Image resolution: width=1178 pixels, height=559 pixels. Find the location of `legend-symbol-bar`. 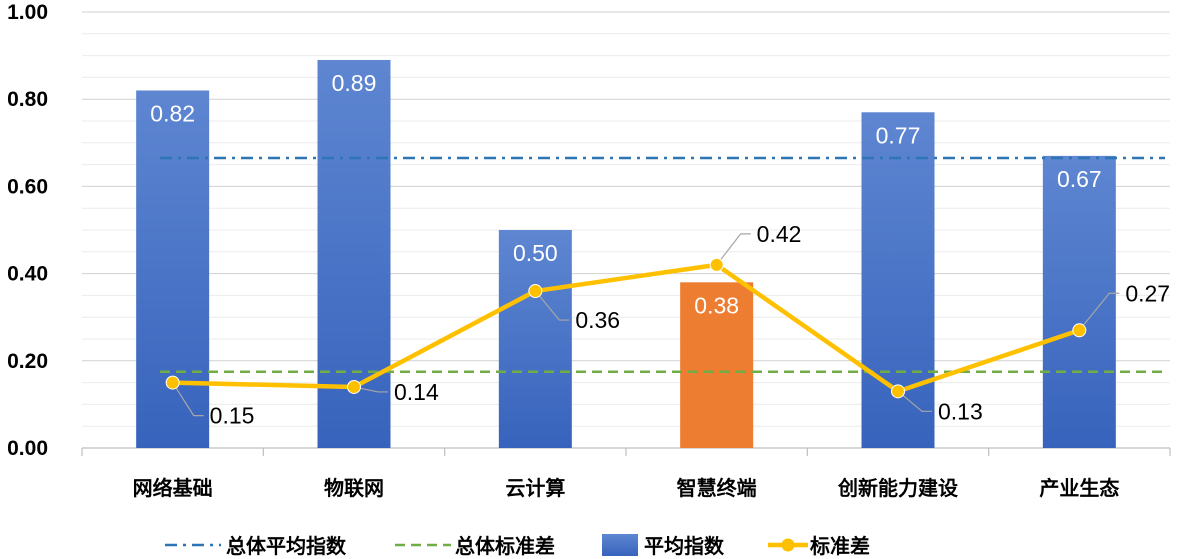

legend-symbol-bar is located at coordinates (620, 545).